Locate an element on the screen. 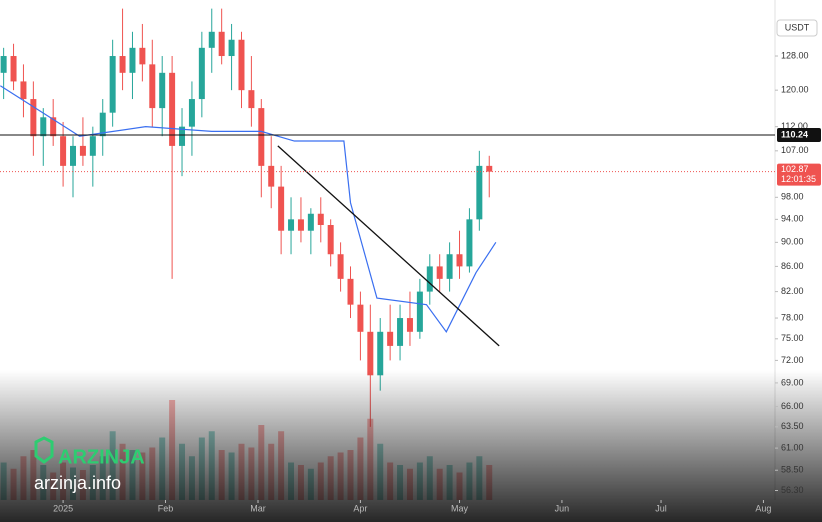 This screenshot has width=822, height=522. last-price-label: 102.87 is located at coordinates (795, 169).